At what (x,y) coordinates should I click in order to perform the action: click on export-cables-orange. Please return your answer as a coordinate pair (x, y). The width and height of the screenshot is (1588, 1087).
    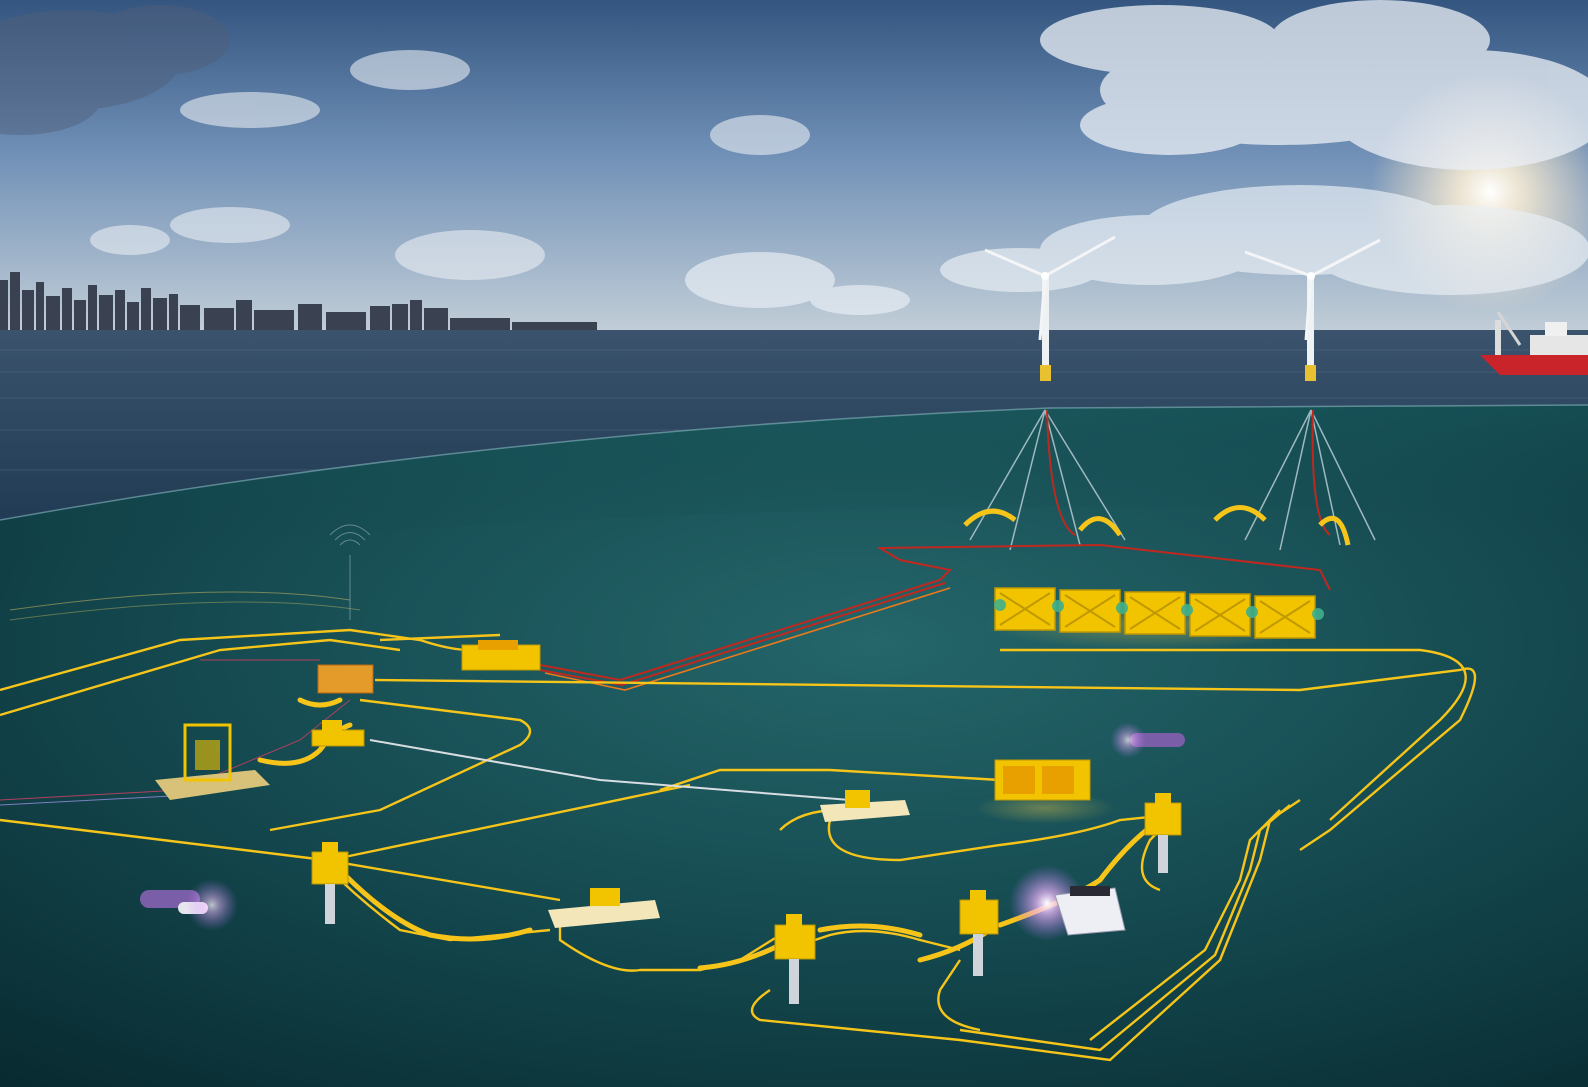
    Looking at the image, I should click on (747, 639).